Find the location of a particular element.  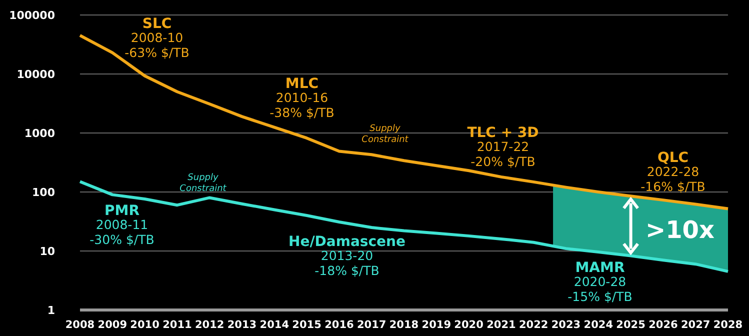

x-tick-label: 2012 is located at coordinates (209, 325).